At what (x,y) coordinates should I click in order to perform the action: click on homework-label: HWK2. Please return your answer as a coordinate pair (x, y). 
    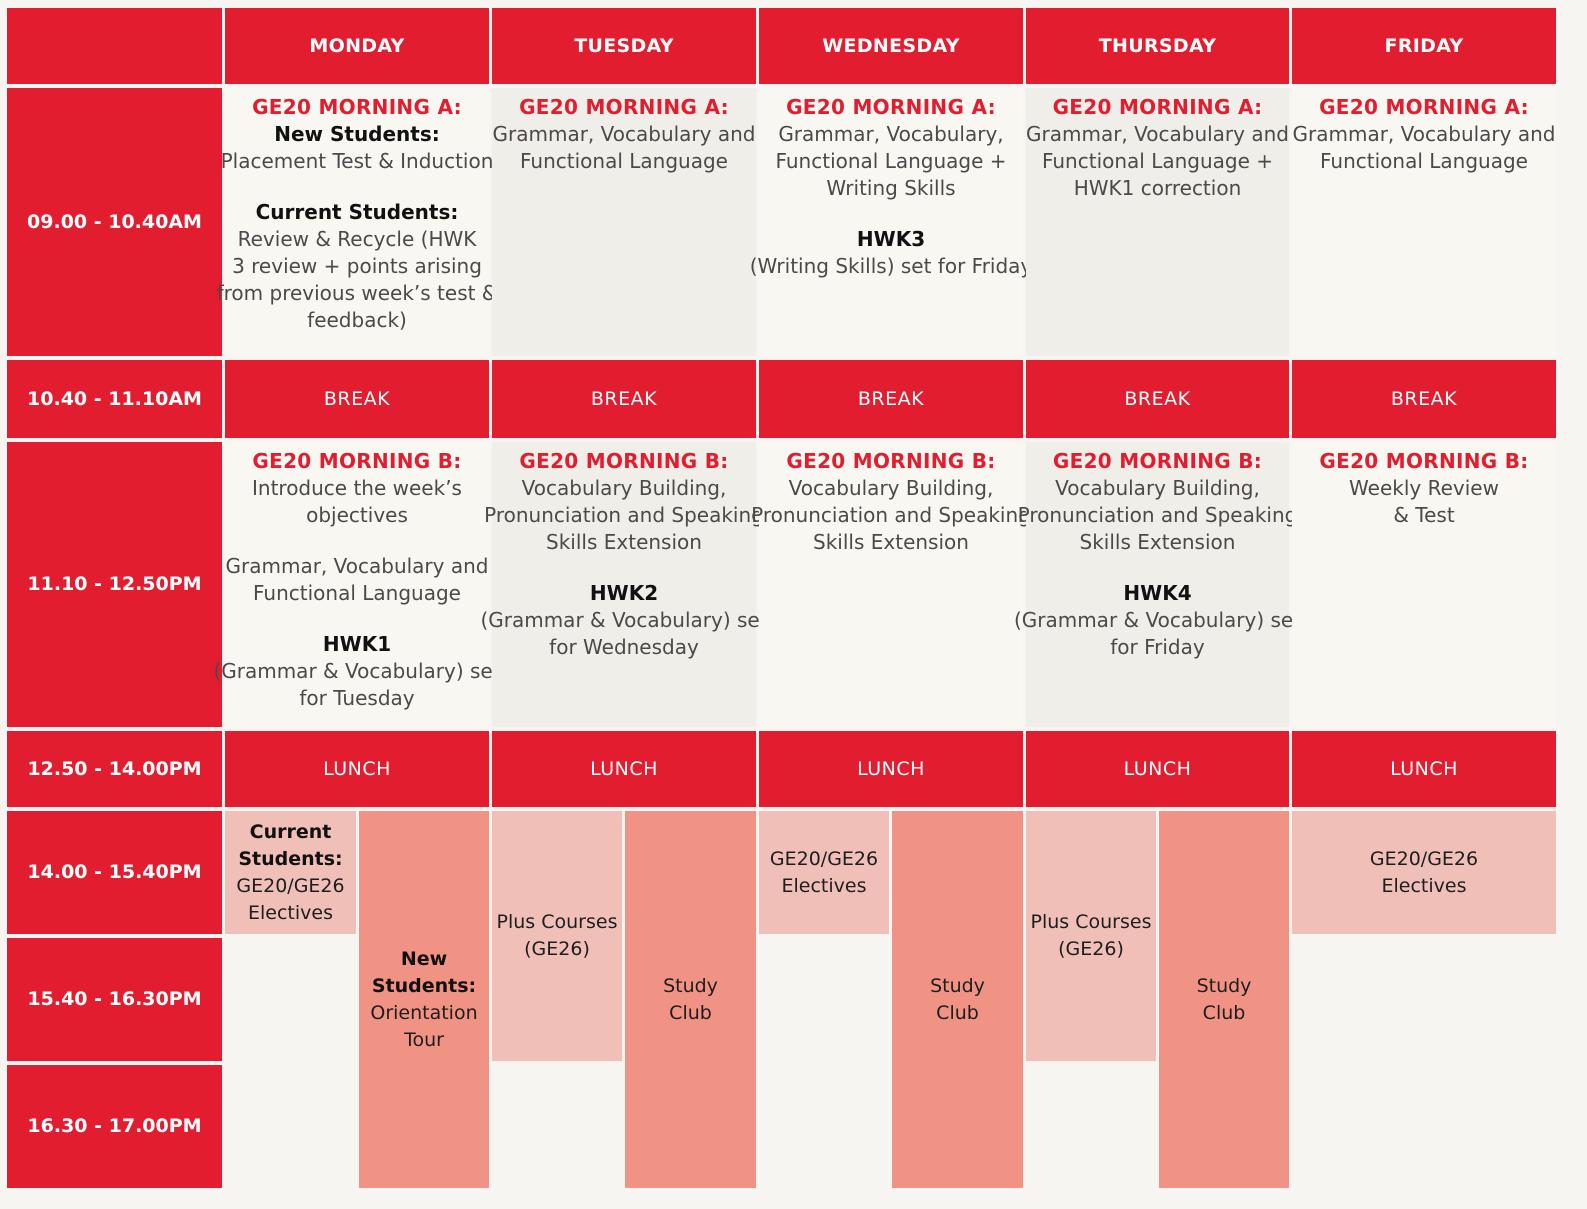
    Looking at the image, I should click on (624, 593).